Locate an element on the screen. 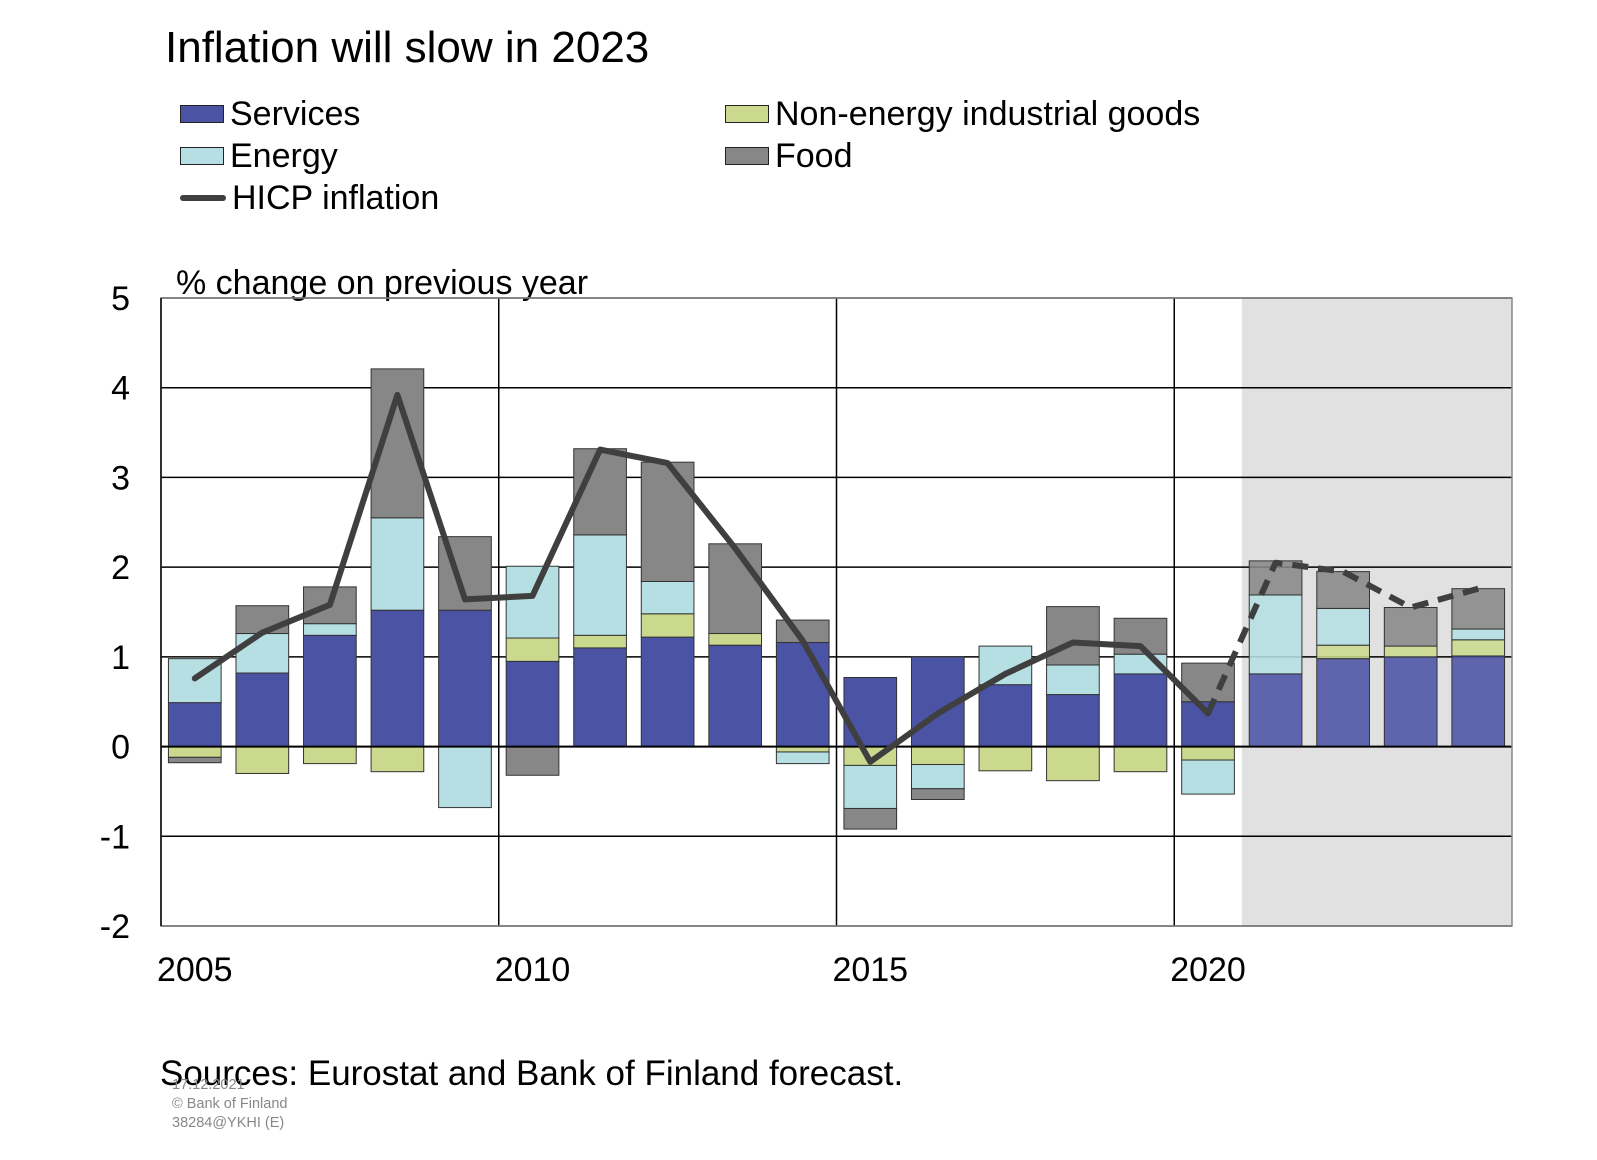  y-tick-label: 3 is located at coordinates (120, 478).